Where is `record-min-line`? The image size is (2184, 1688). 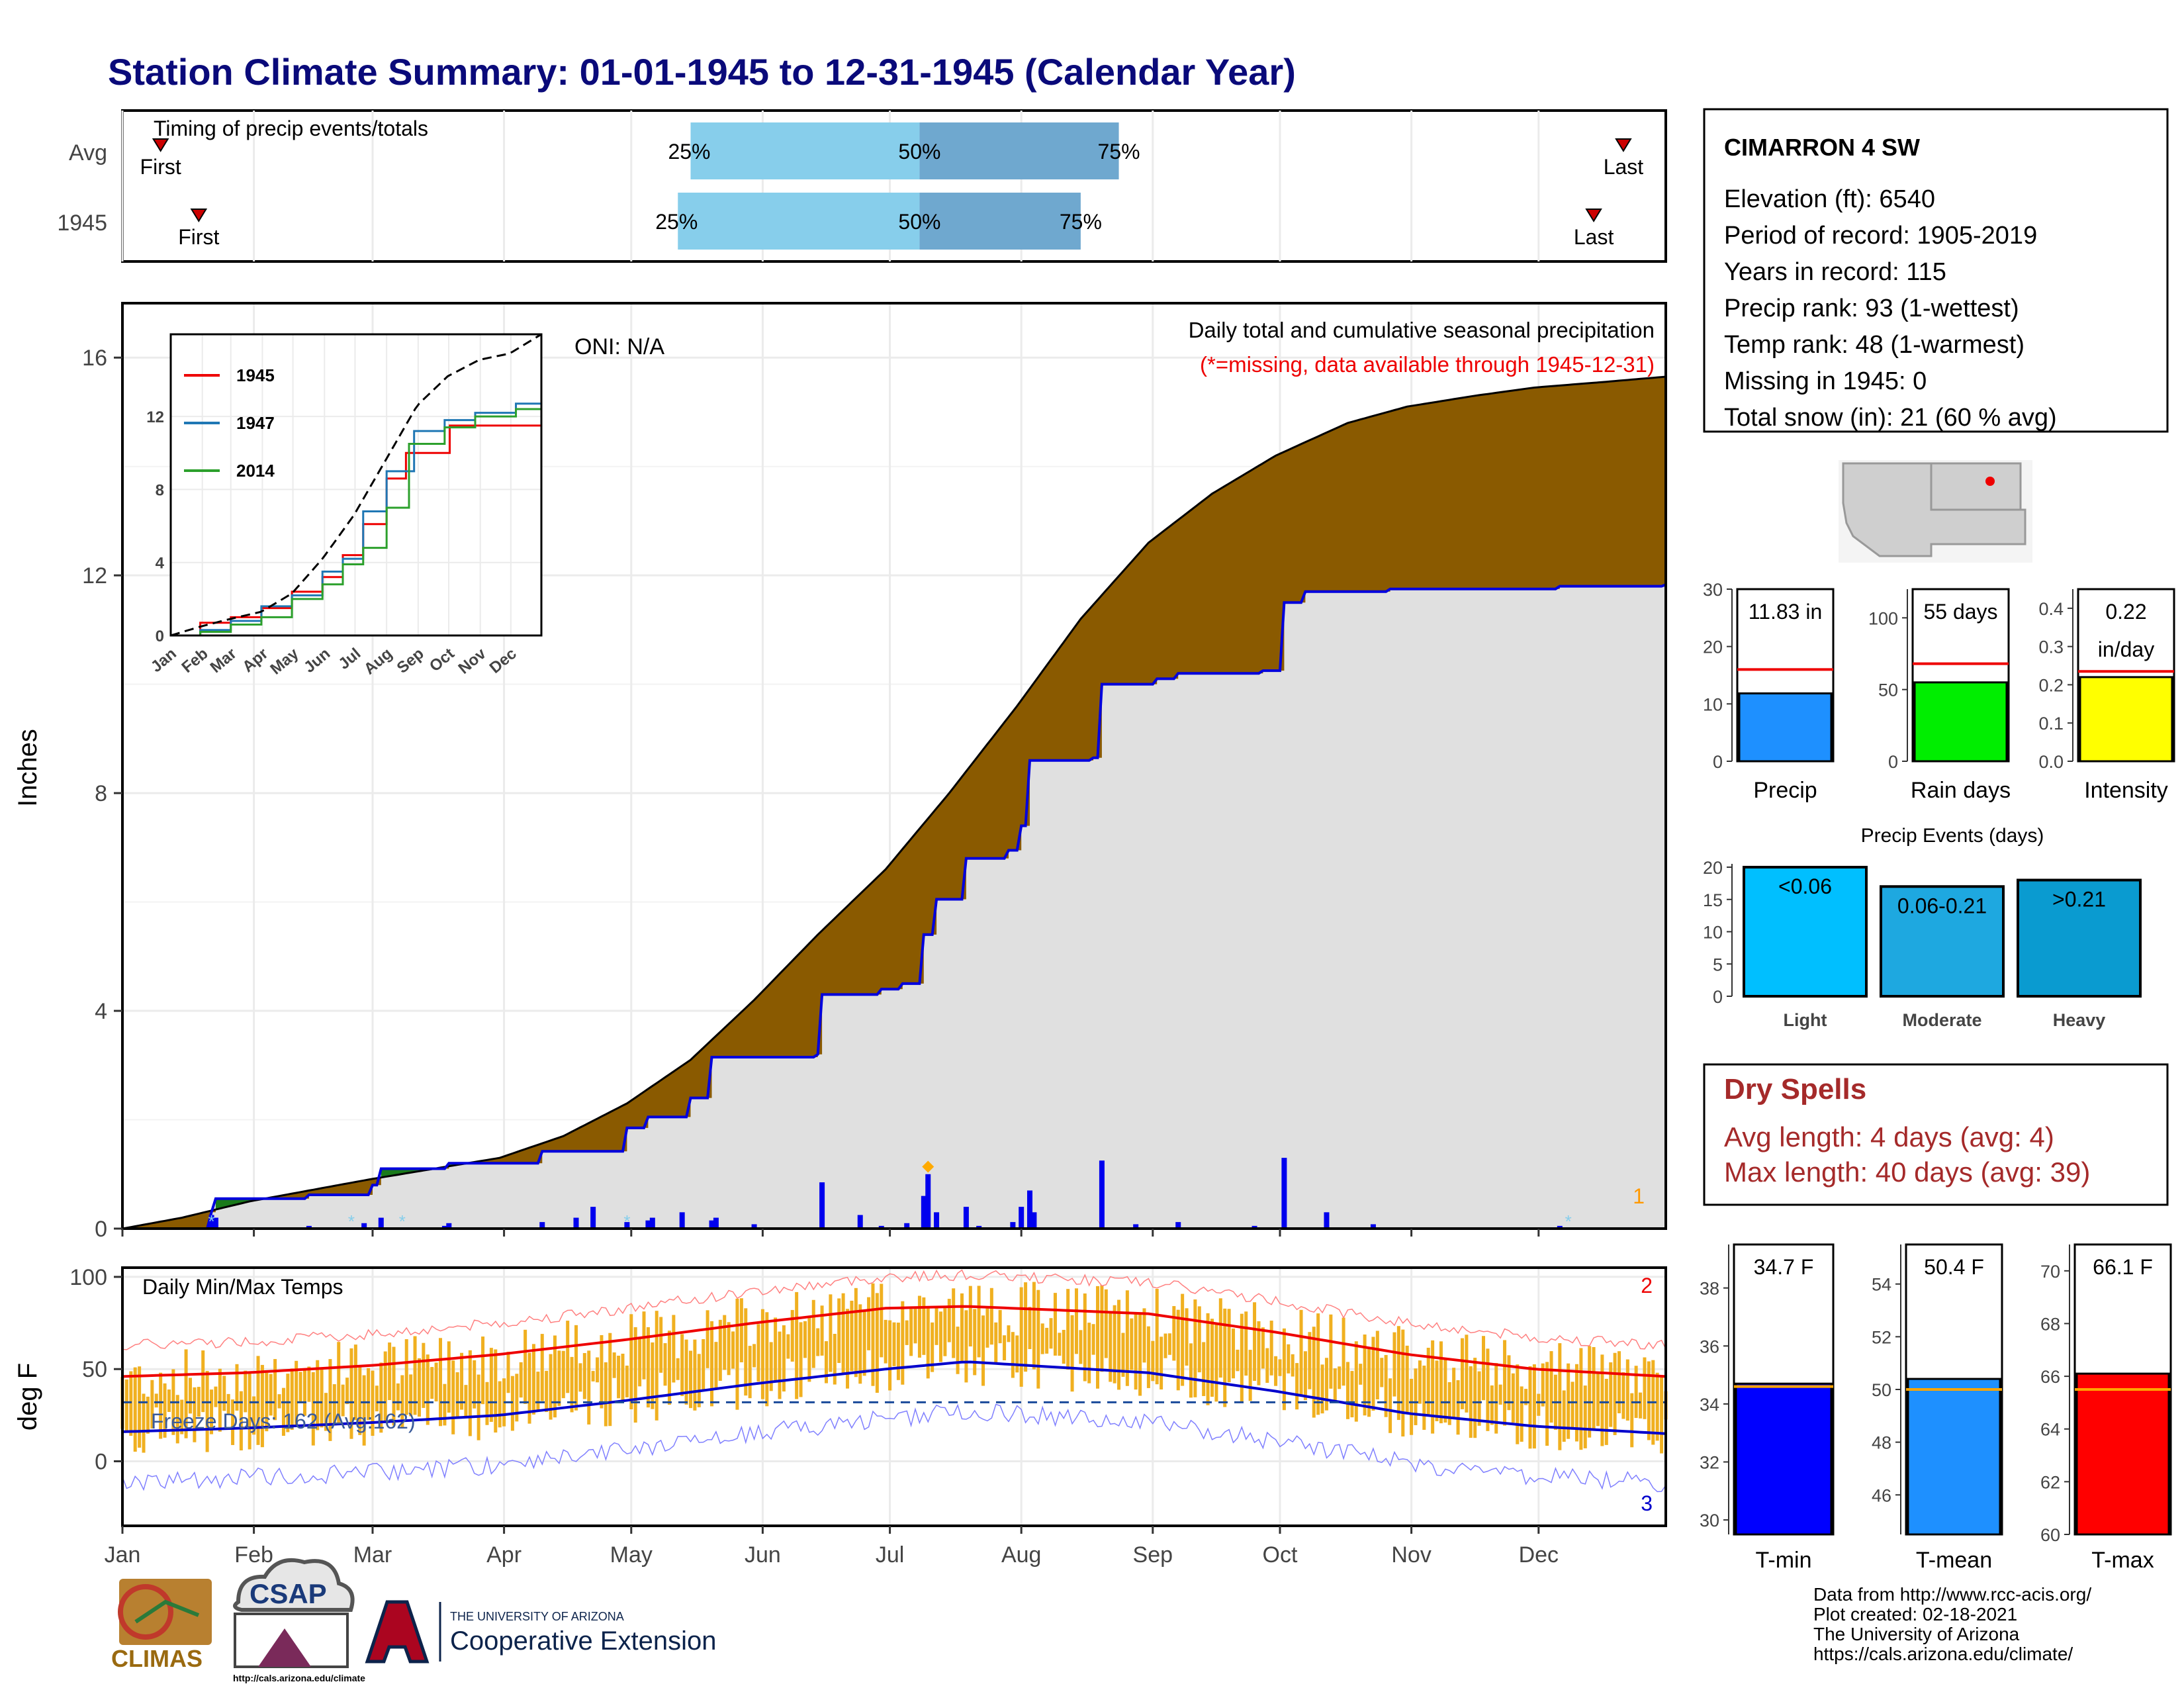 record-min-line is located at coordinates (894, 1448).